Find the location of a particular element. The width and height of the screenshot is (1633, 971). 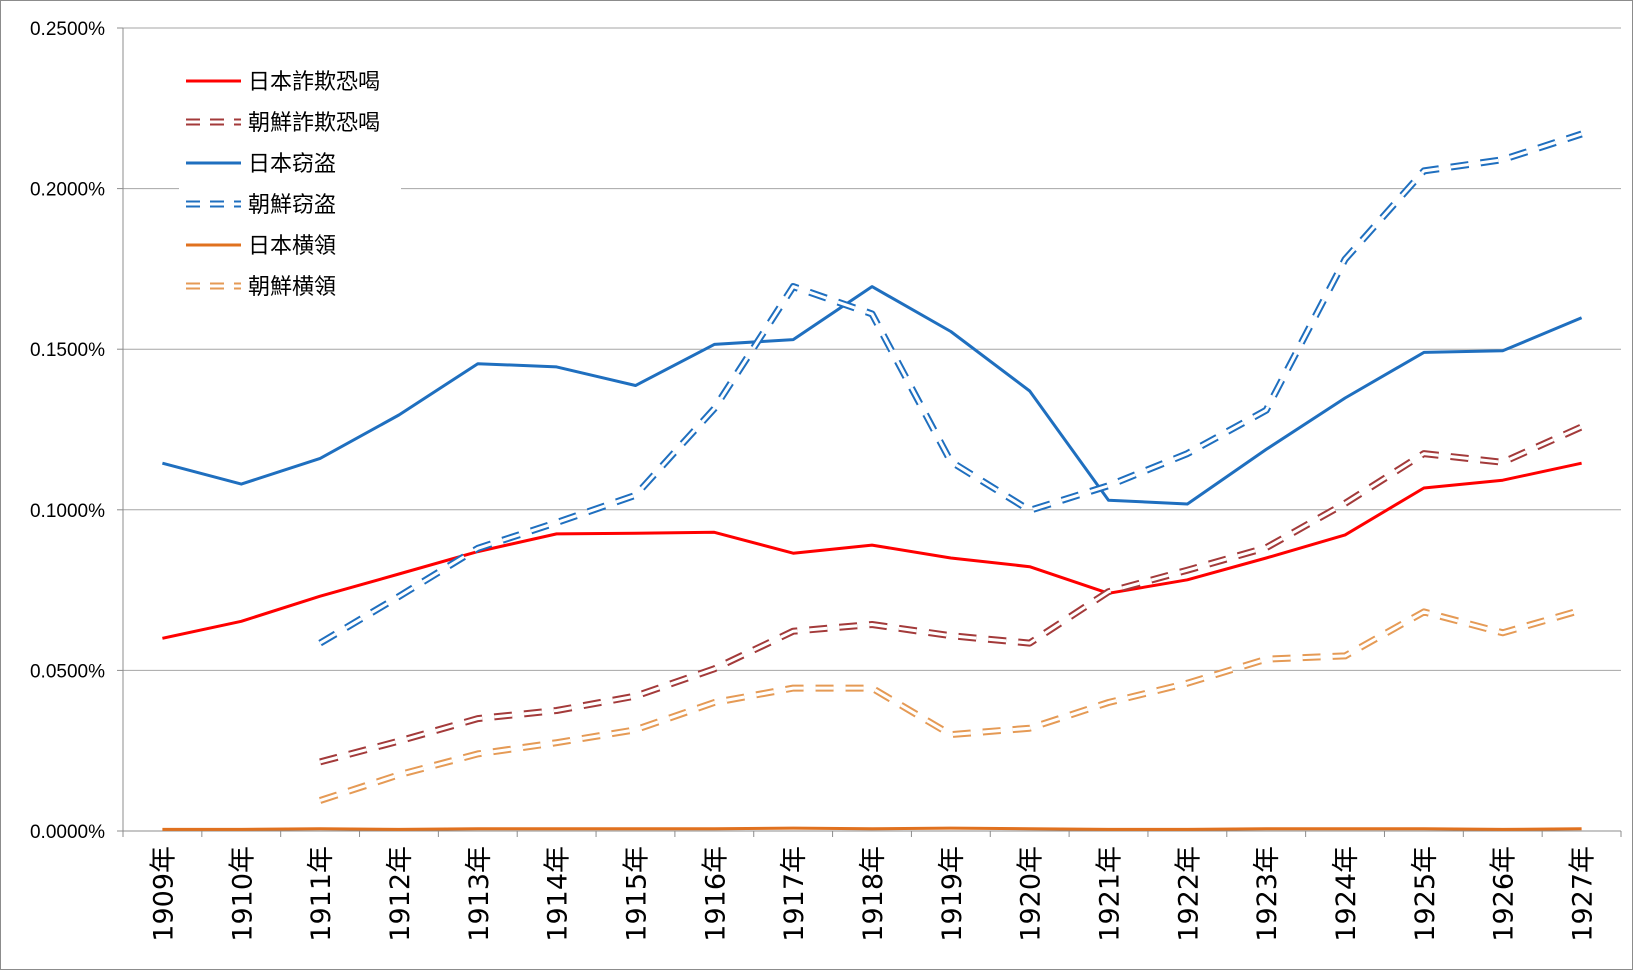

legend-box is located at coordinates (290, 189).